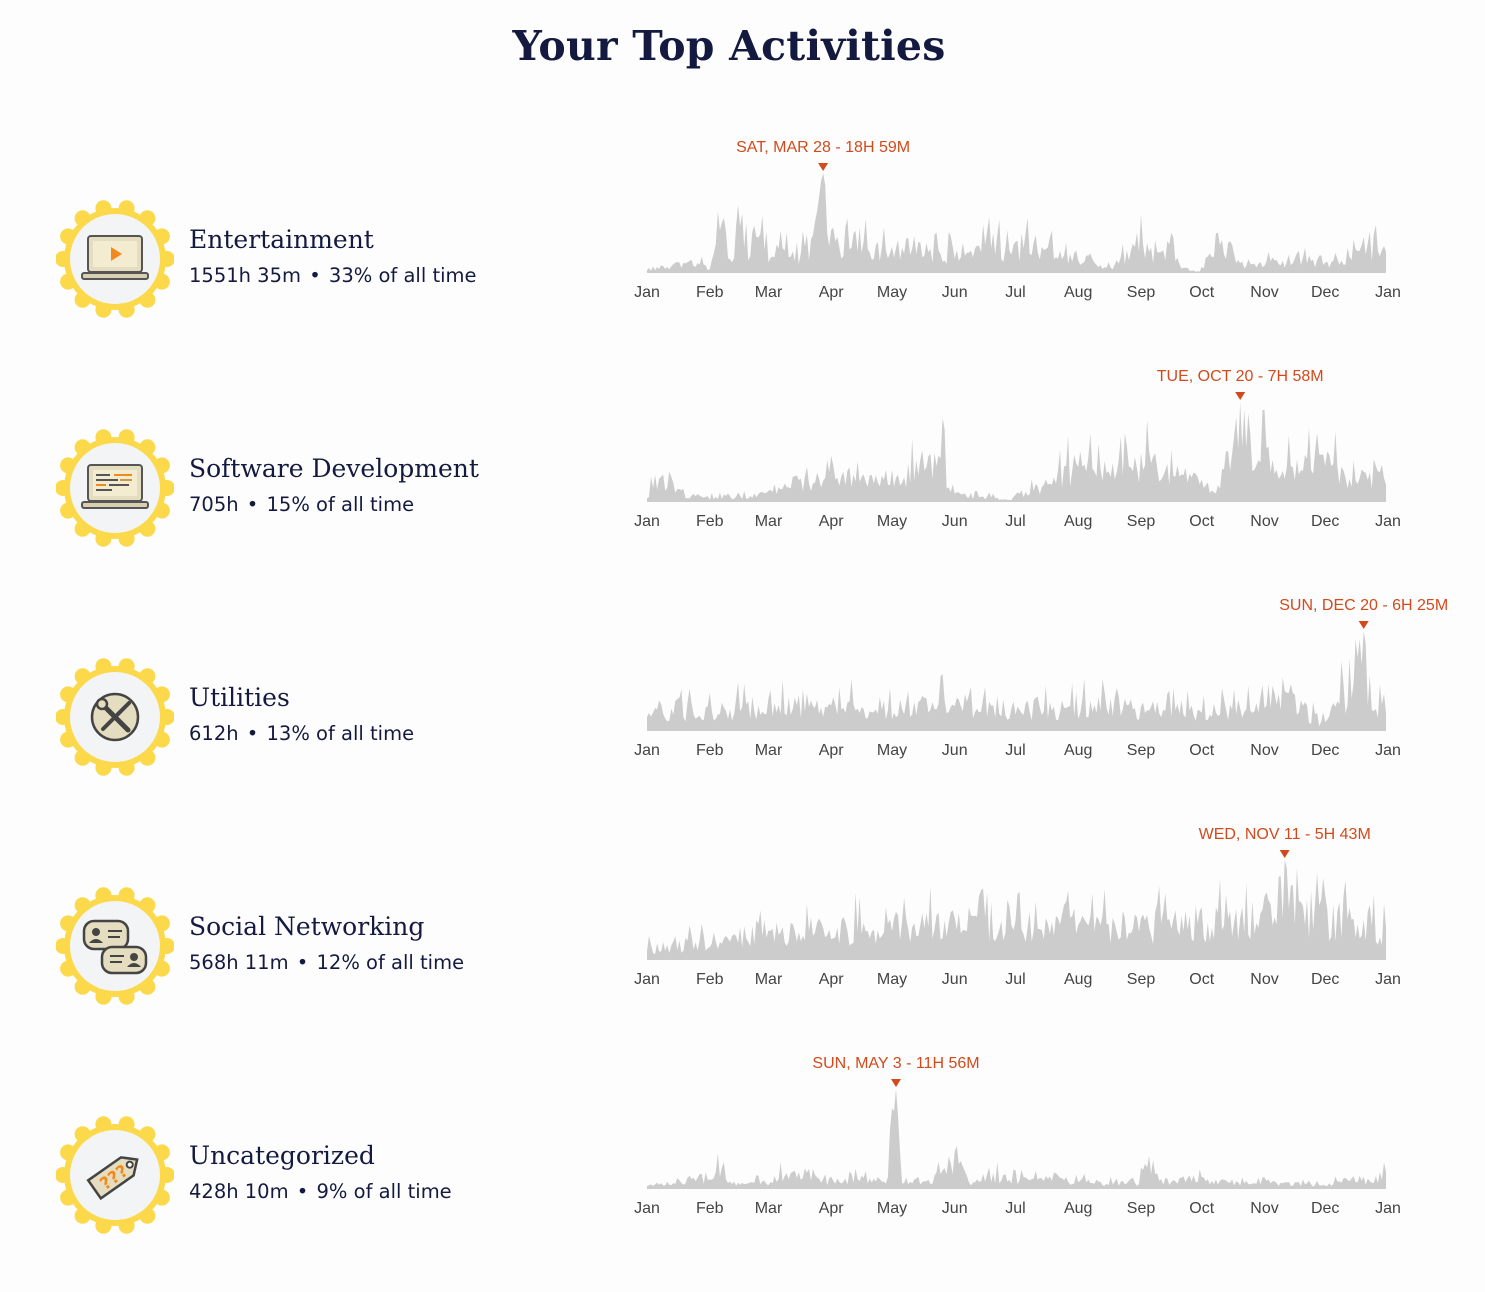  What do you see at coordinates (214, 504) in the screenshot?
I see `activity-hours: 705h` at bounding box center [214, 504].